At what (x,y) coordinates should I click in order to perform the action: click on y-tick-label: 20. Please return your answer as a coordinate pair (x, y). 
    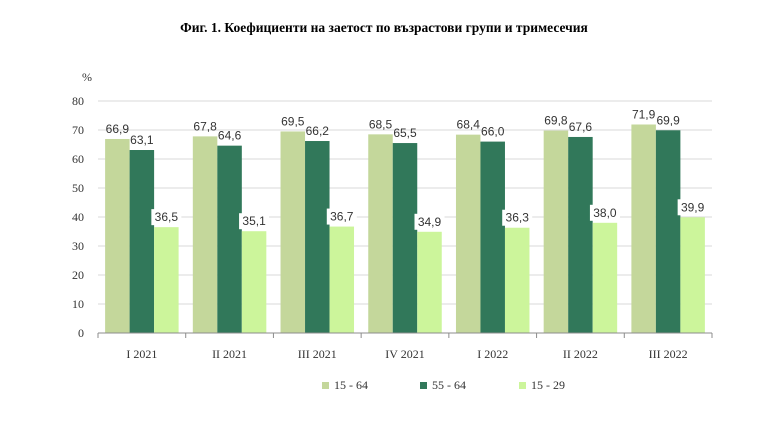
    Looking at the image, I should click on (78, 275).